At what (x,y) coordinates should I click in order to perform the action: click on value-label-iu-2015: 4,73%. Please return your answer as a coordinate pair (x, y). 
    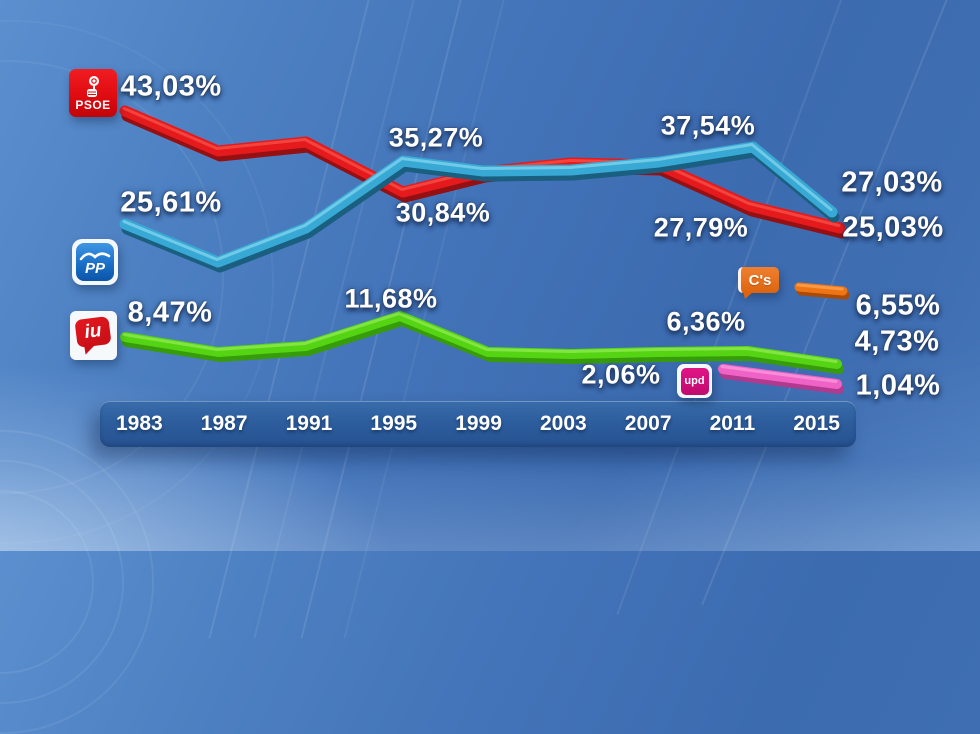
    Looking at the image, I should click on (897, 341).